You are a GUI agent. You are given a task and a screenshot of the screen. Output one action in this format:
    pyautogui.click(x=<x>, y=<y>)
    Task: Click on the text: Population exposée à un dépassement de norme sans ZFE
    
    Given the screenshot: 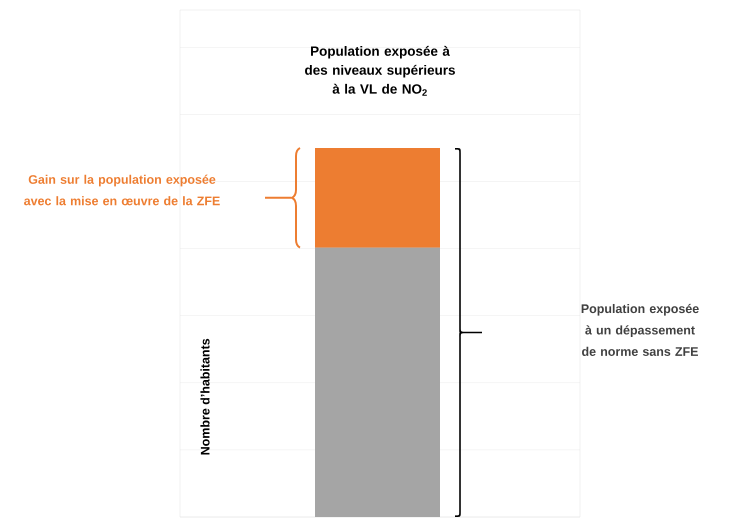 What is the action you would take?
    pyautogui.click(x=640, y=330)
    